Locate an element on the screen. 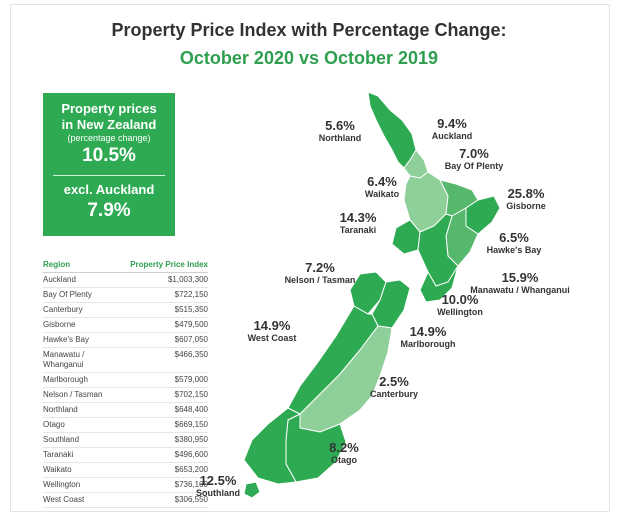  table-row: Taranaki $496,600 is located at coordinates (125, 455).